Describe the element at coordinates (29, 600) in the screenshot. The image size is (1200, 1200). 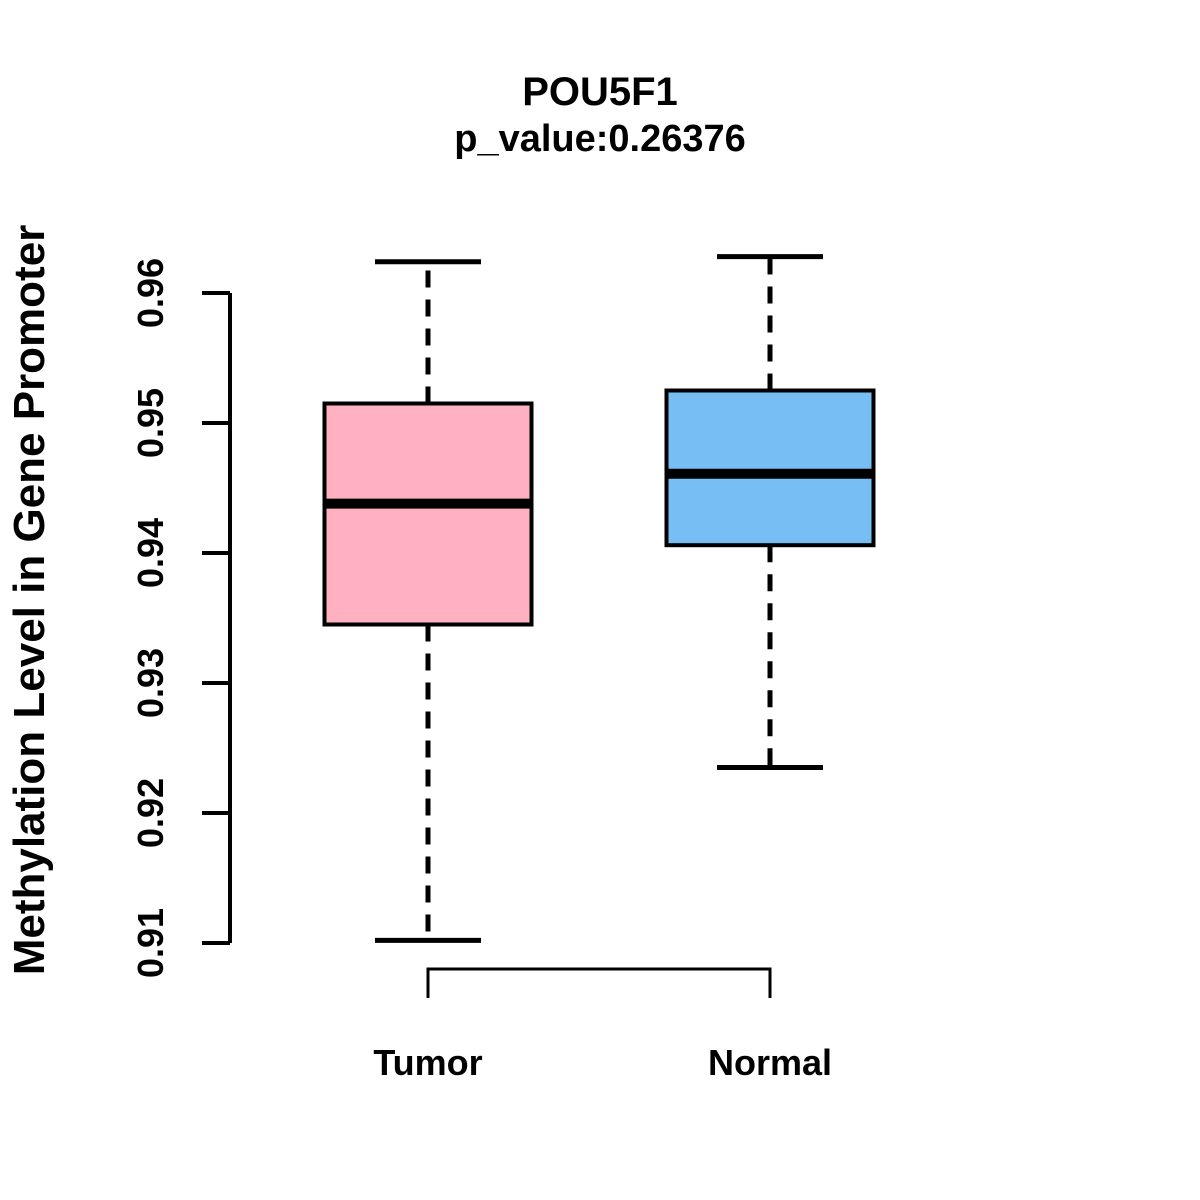
I see `y-axis-label: Methylation Level in Gene Promoter` at that location.